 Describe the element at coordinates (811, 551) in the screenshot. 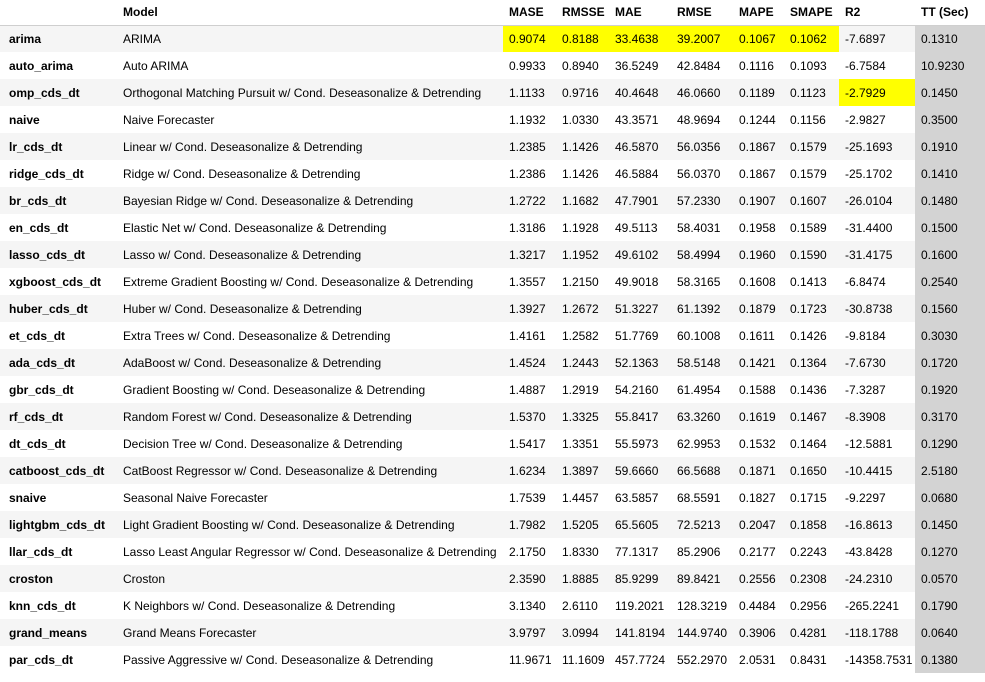

I see `smape-cell: 0.2243` at that location.